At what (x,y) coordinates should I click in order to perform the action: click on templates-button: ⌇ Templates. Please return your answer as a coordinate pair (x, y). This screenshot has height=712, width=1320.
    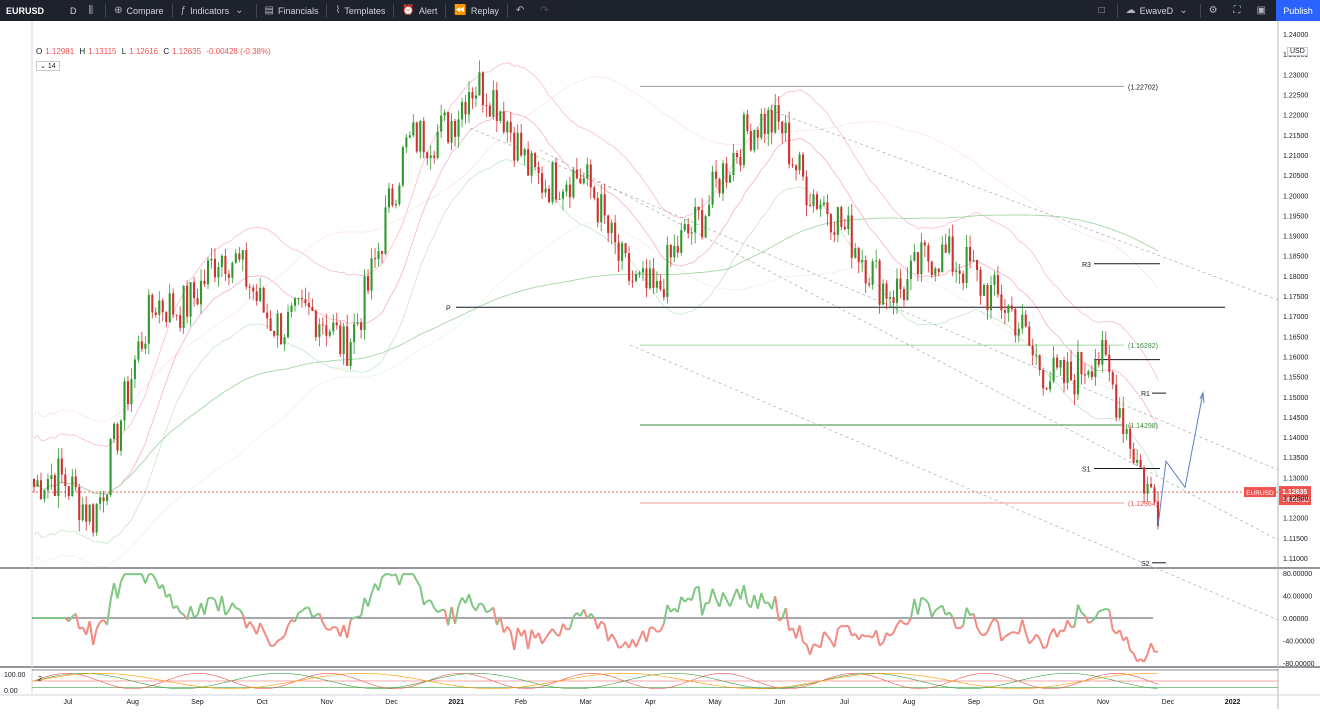
    Looking at the image, I should click on (360, 10).